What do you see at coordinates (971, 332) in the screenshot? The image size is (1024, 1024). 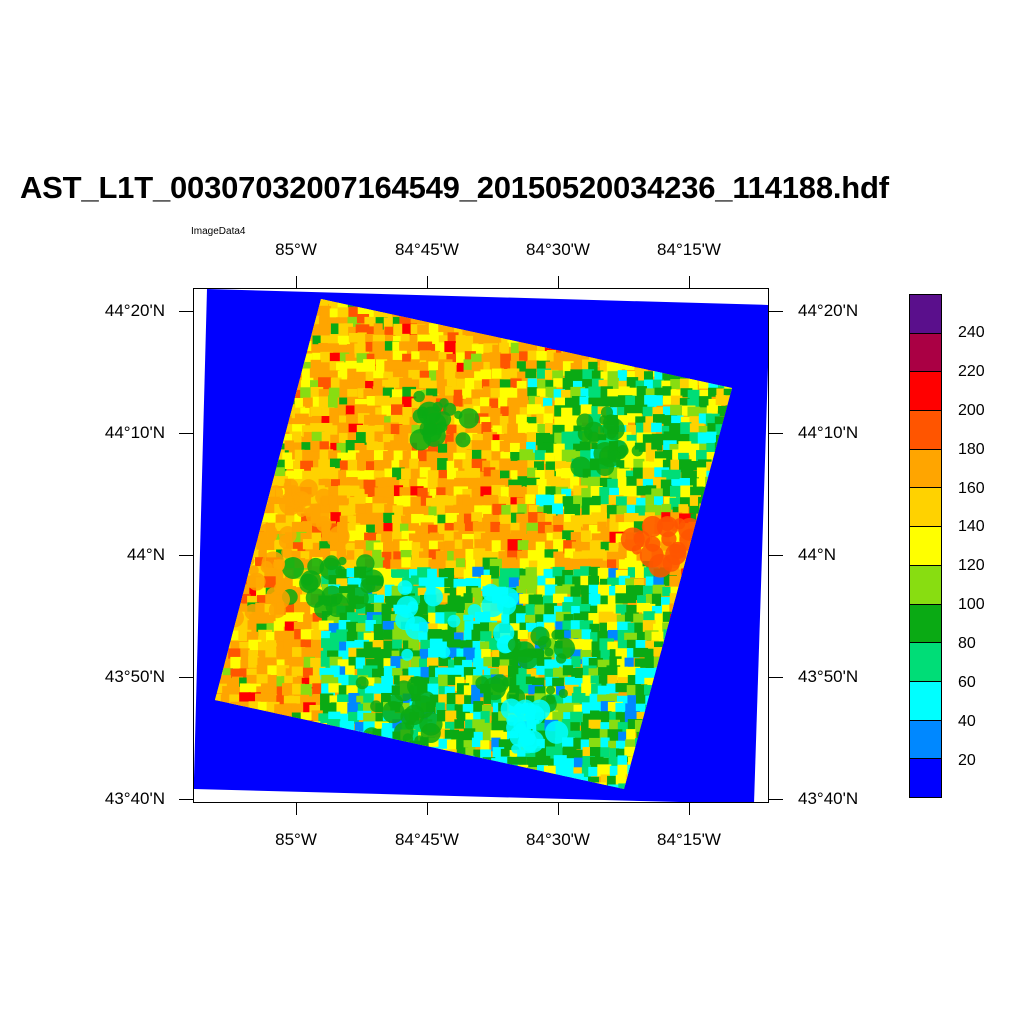 I see `colorbar-label: 240` at bounding box center [971, 332].